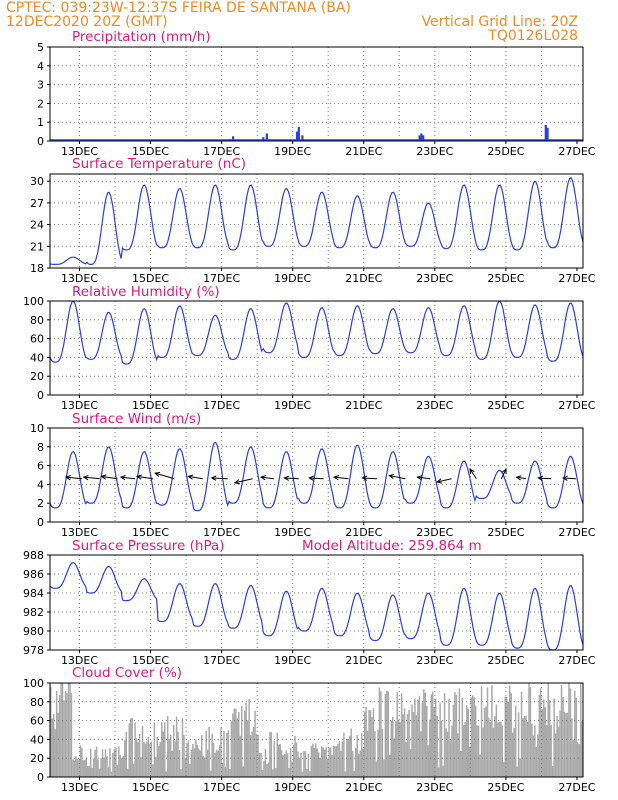 The width and height of the screenshot is (618, 800). Describe the element at coordinates (392, 546) in the screenshot. I see `model-altitude: Model Altitude: 259.864 m` at that location.